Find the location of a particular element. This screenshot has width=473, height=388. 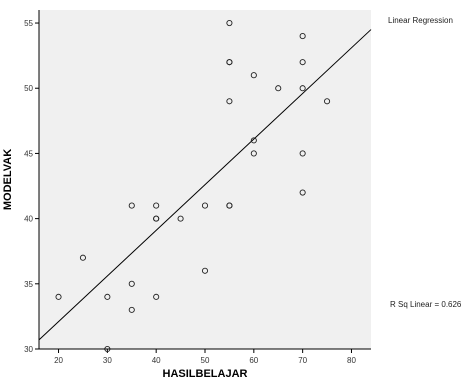

y-tick-label: 45 is located at coordinates (28, 153).